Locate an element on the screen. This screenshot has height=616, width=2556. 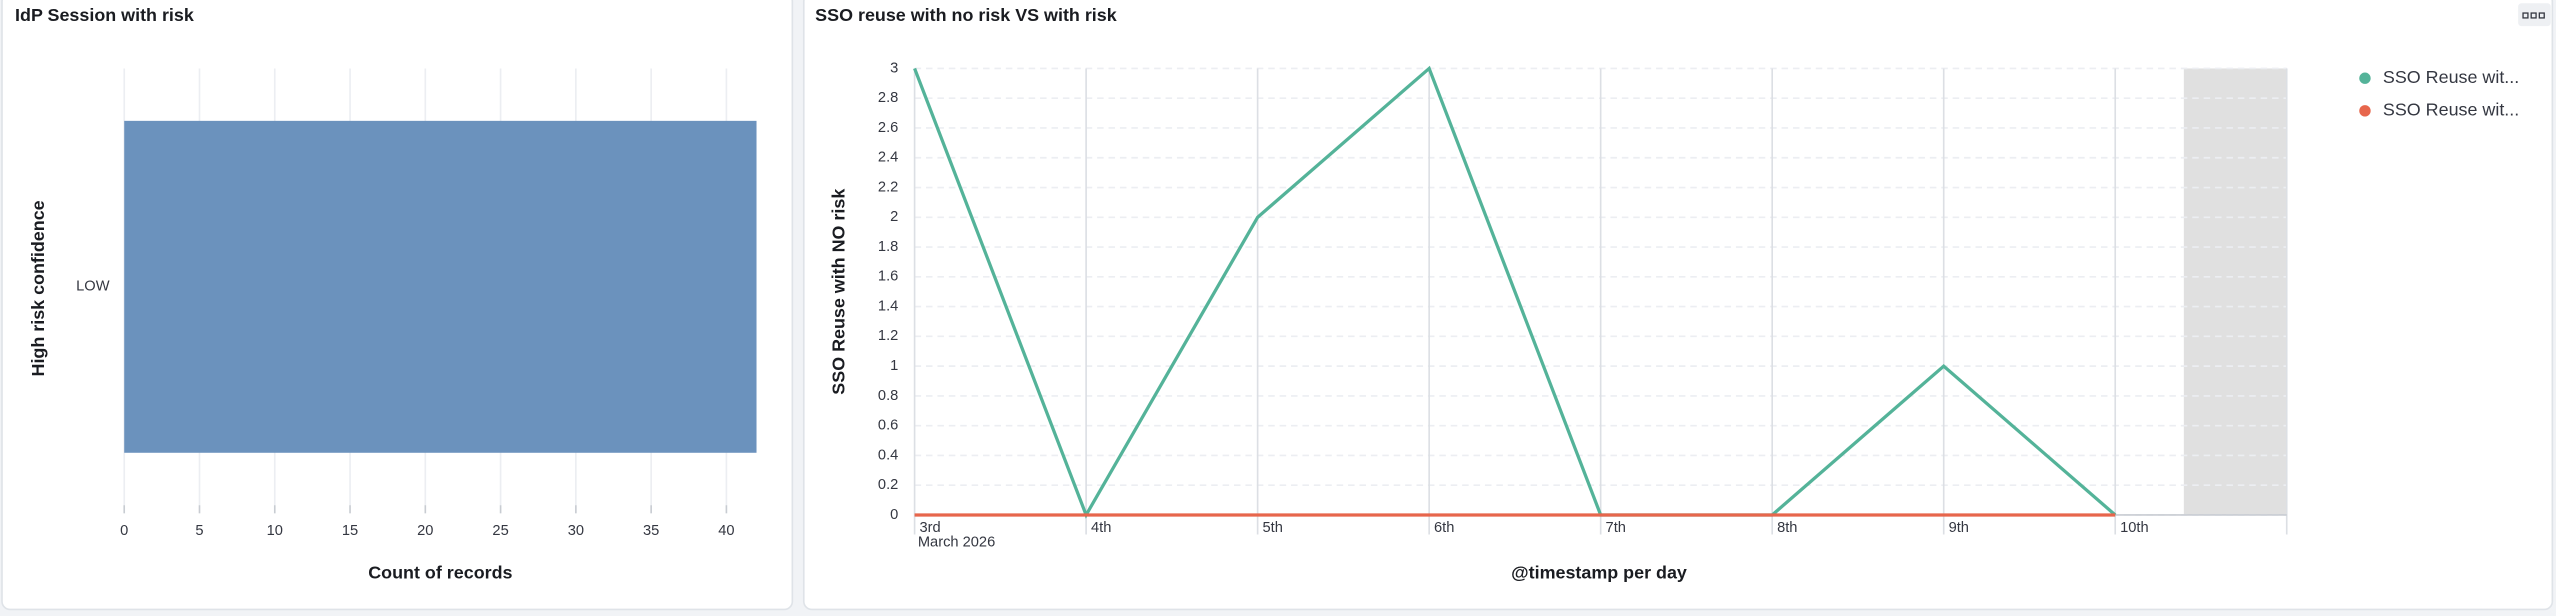
x-tick-label: 5th is located at coordinates (1273, 528).